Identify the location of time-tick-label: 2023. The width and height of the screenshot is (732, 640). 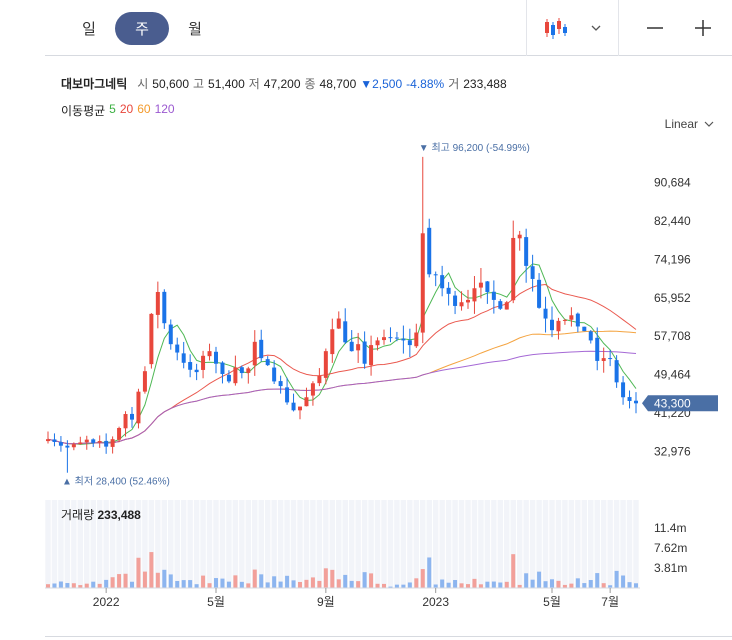
(435, 602).